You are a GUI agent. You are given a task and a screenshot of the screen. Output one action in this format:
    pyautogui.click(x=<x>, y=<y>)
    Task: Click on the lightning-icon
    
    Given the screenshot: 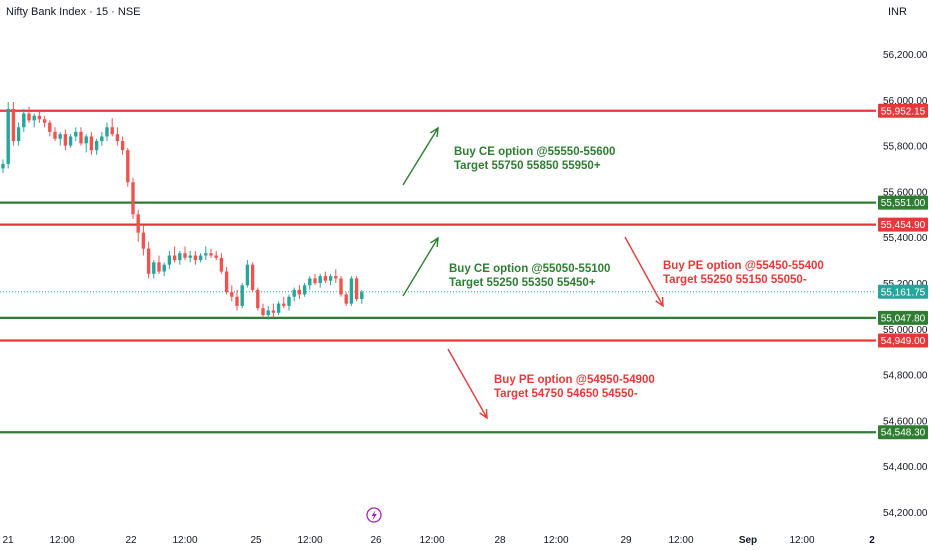 What is the action you would take?
    pyautogui.click(x=374, y=515)
    